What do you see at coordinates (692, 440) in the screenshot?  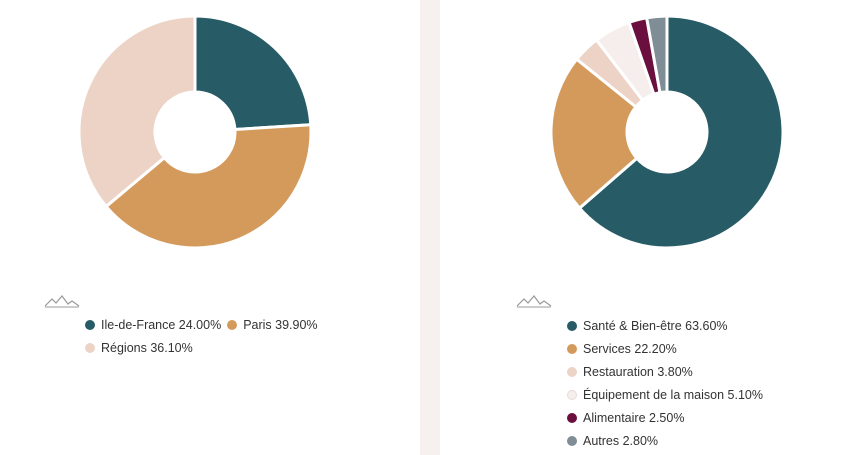 I see `legend-item-autres: Autres 2.80%` at bounding box center [692, 440].